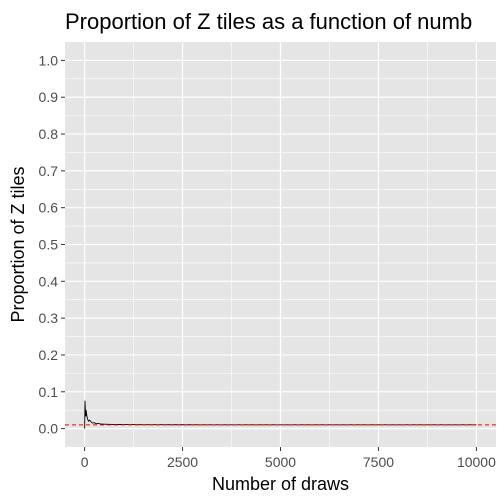  What do you see at coordinates (49, 171) in the screenshot?
I see `y-tick-label: 0.7` at bounding box center [49, 171].